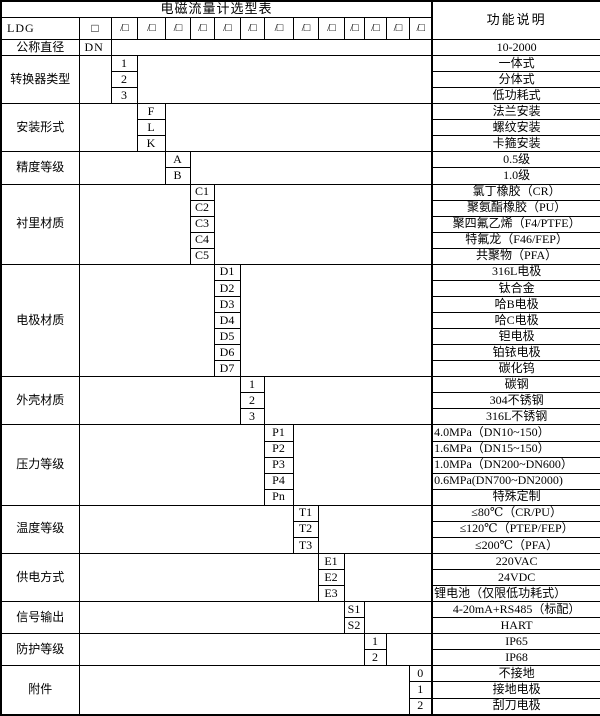 This screenshot has height=716, width=600. Describe the element at coordinates (40, 690) in the screenshot. I see `category-label: 附件` at that location.